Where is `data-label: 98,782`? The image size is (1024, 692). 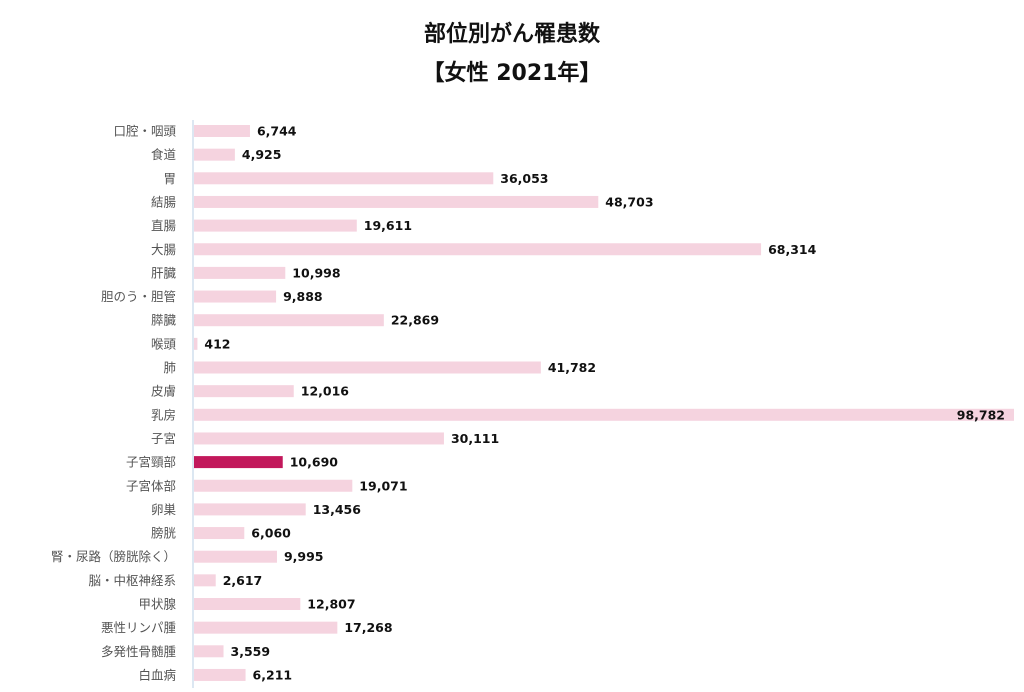
data-label: 98,782 is located at coordinates (981, 414).